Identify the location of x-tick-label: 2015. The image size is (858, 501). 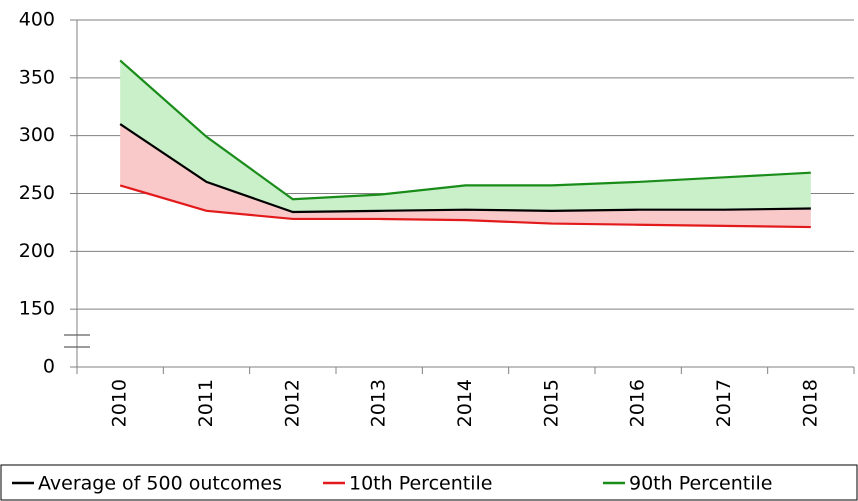
(551, 403).